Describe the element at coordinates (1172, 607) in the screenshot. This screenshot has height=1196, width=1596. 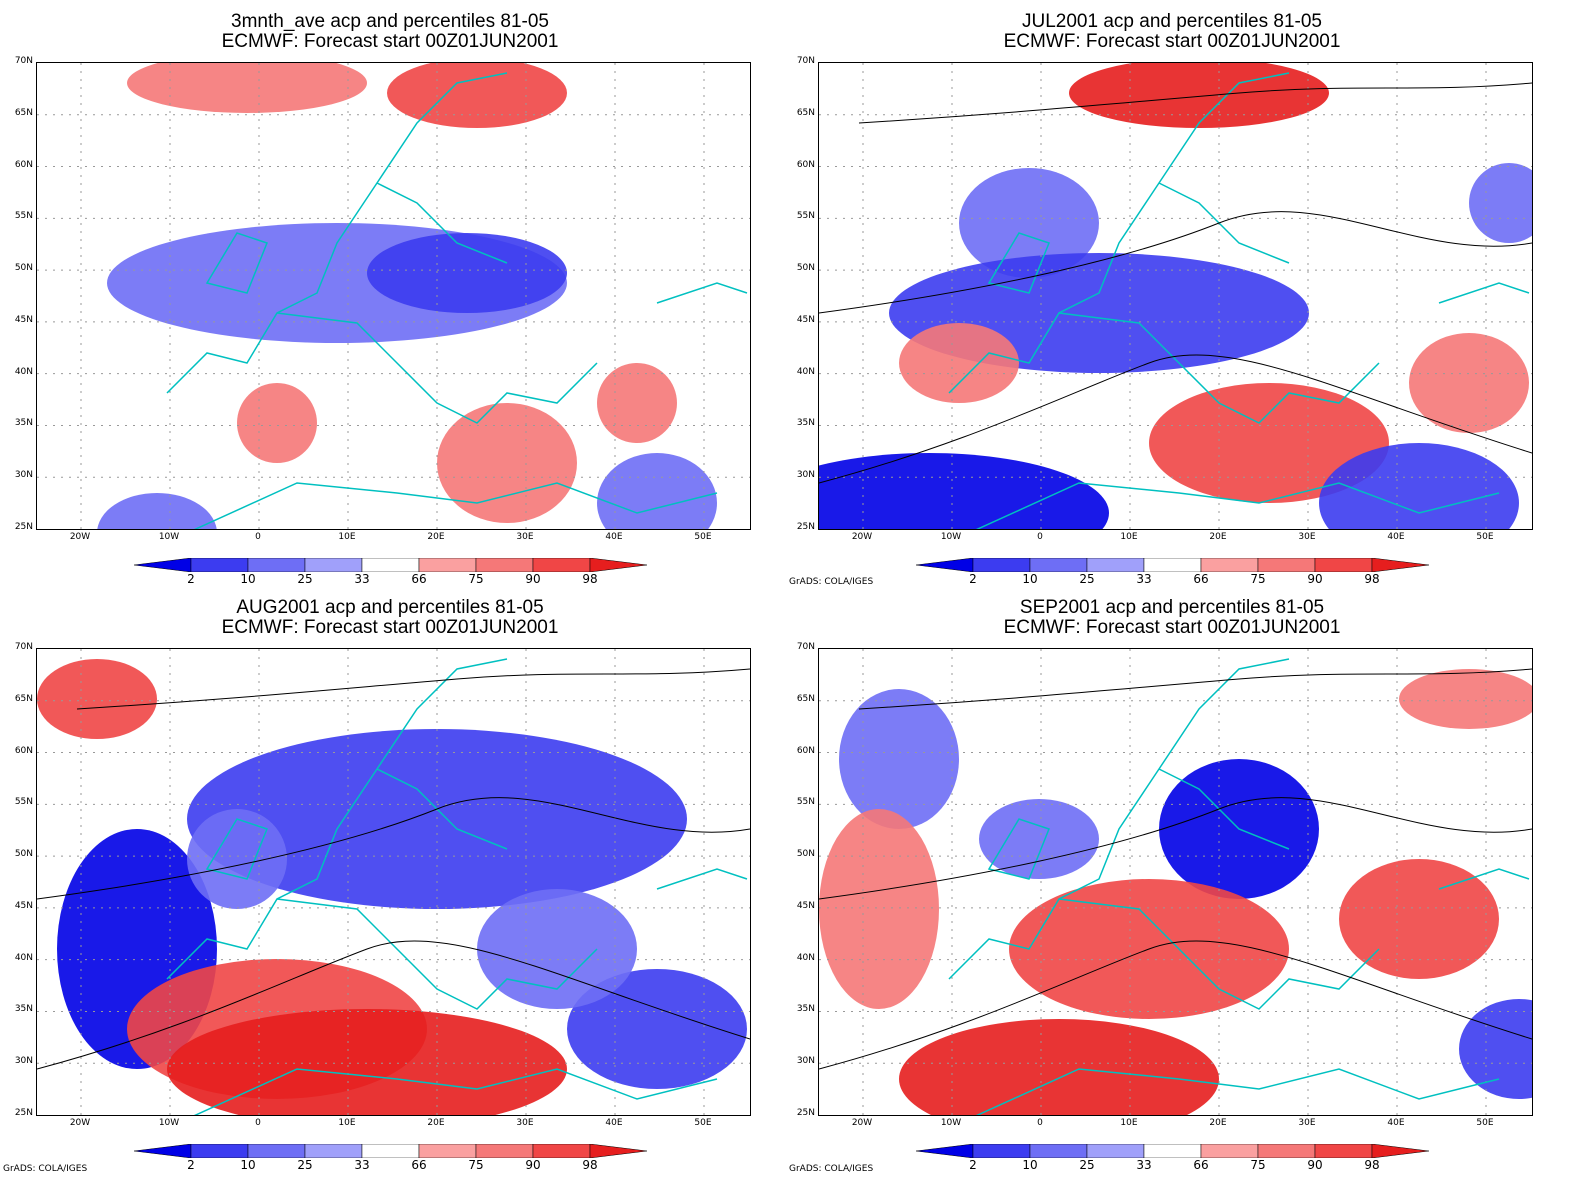
I see `panel-title-line1: SEP2001 acp and percentiles 81-05` at that location.